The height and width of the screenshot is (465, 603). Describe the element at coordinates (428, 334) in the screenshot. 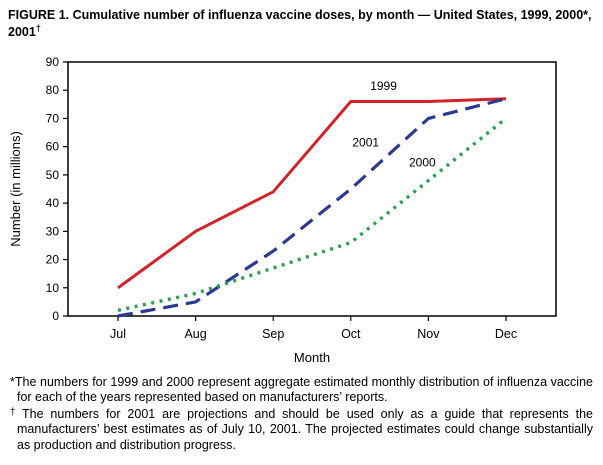

I see `x-tick-label: Nov` at that location.